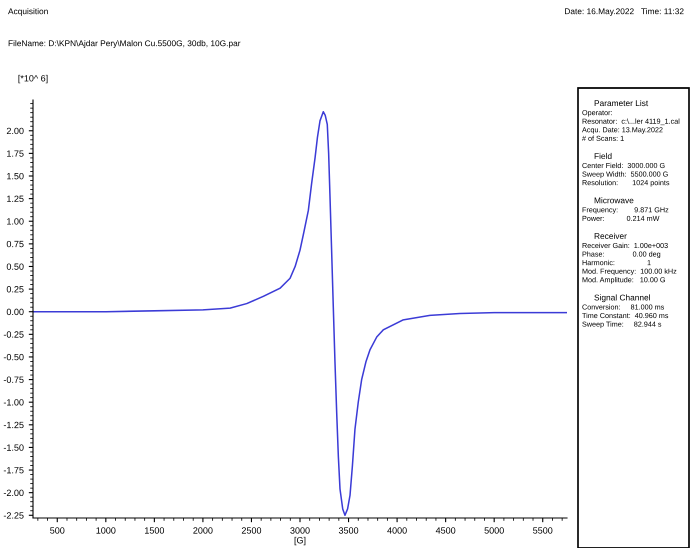 The width and height of the screenshot is (692, 548). Describe the element at coordinates (15, 289) in the screenshot. I see `y-tick-label: 0.25` at that location.